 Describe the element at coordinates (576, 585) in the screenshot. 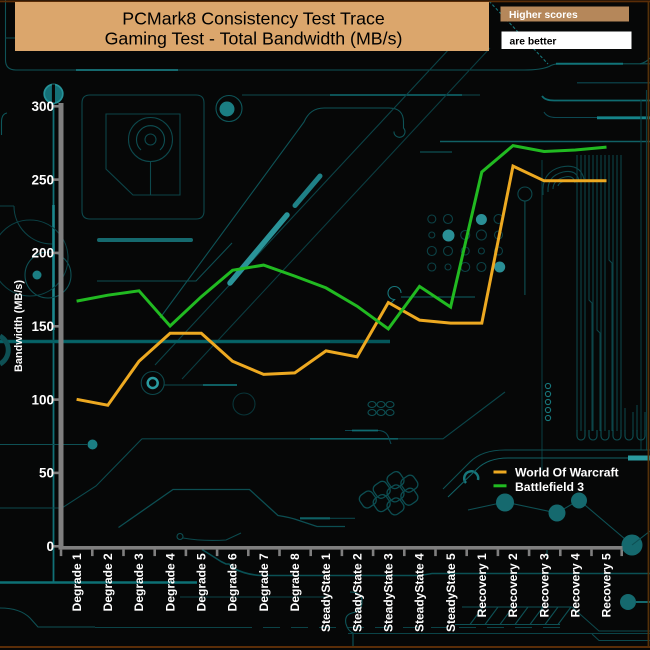

I see `svg-text: Recovery 4` at that location.